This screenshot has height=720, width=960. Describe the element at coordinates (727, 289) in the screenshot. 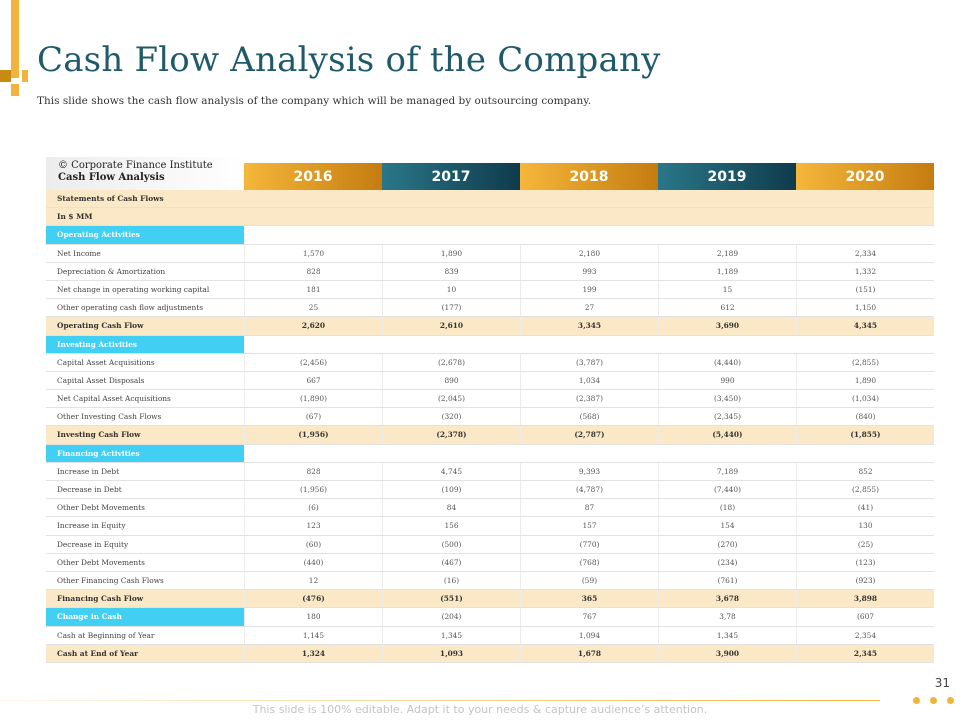

I see `cell-value: 15` at that location.